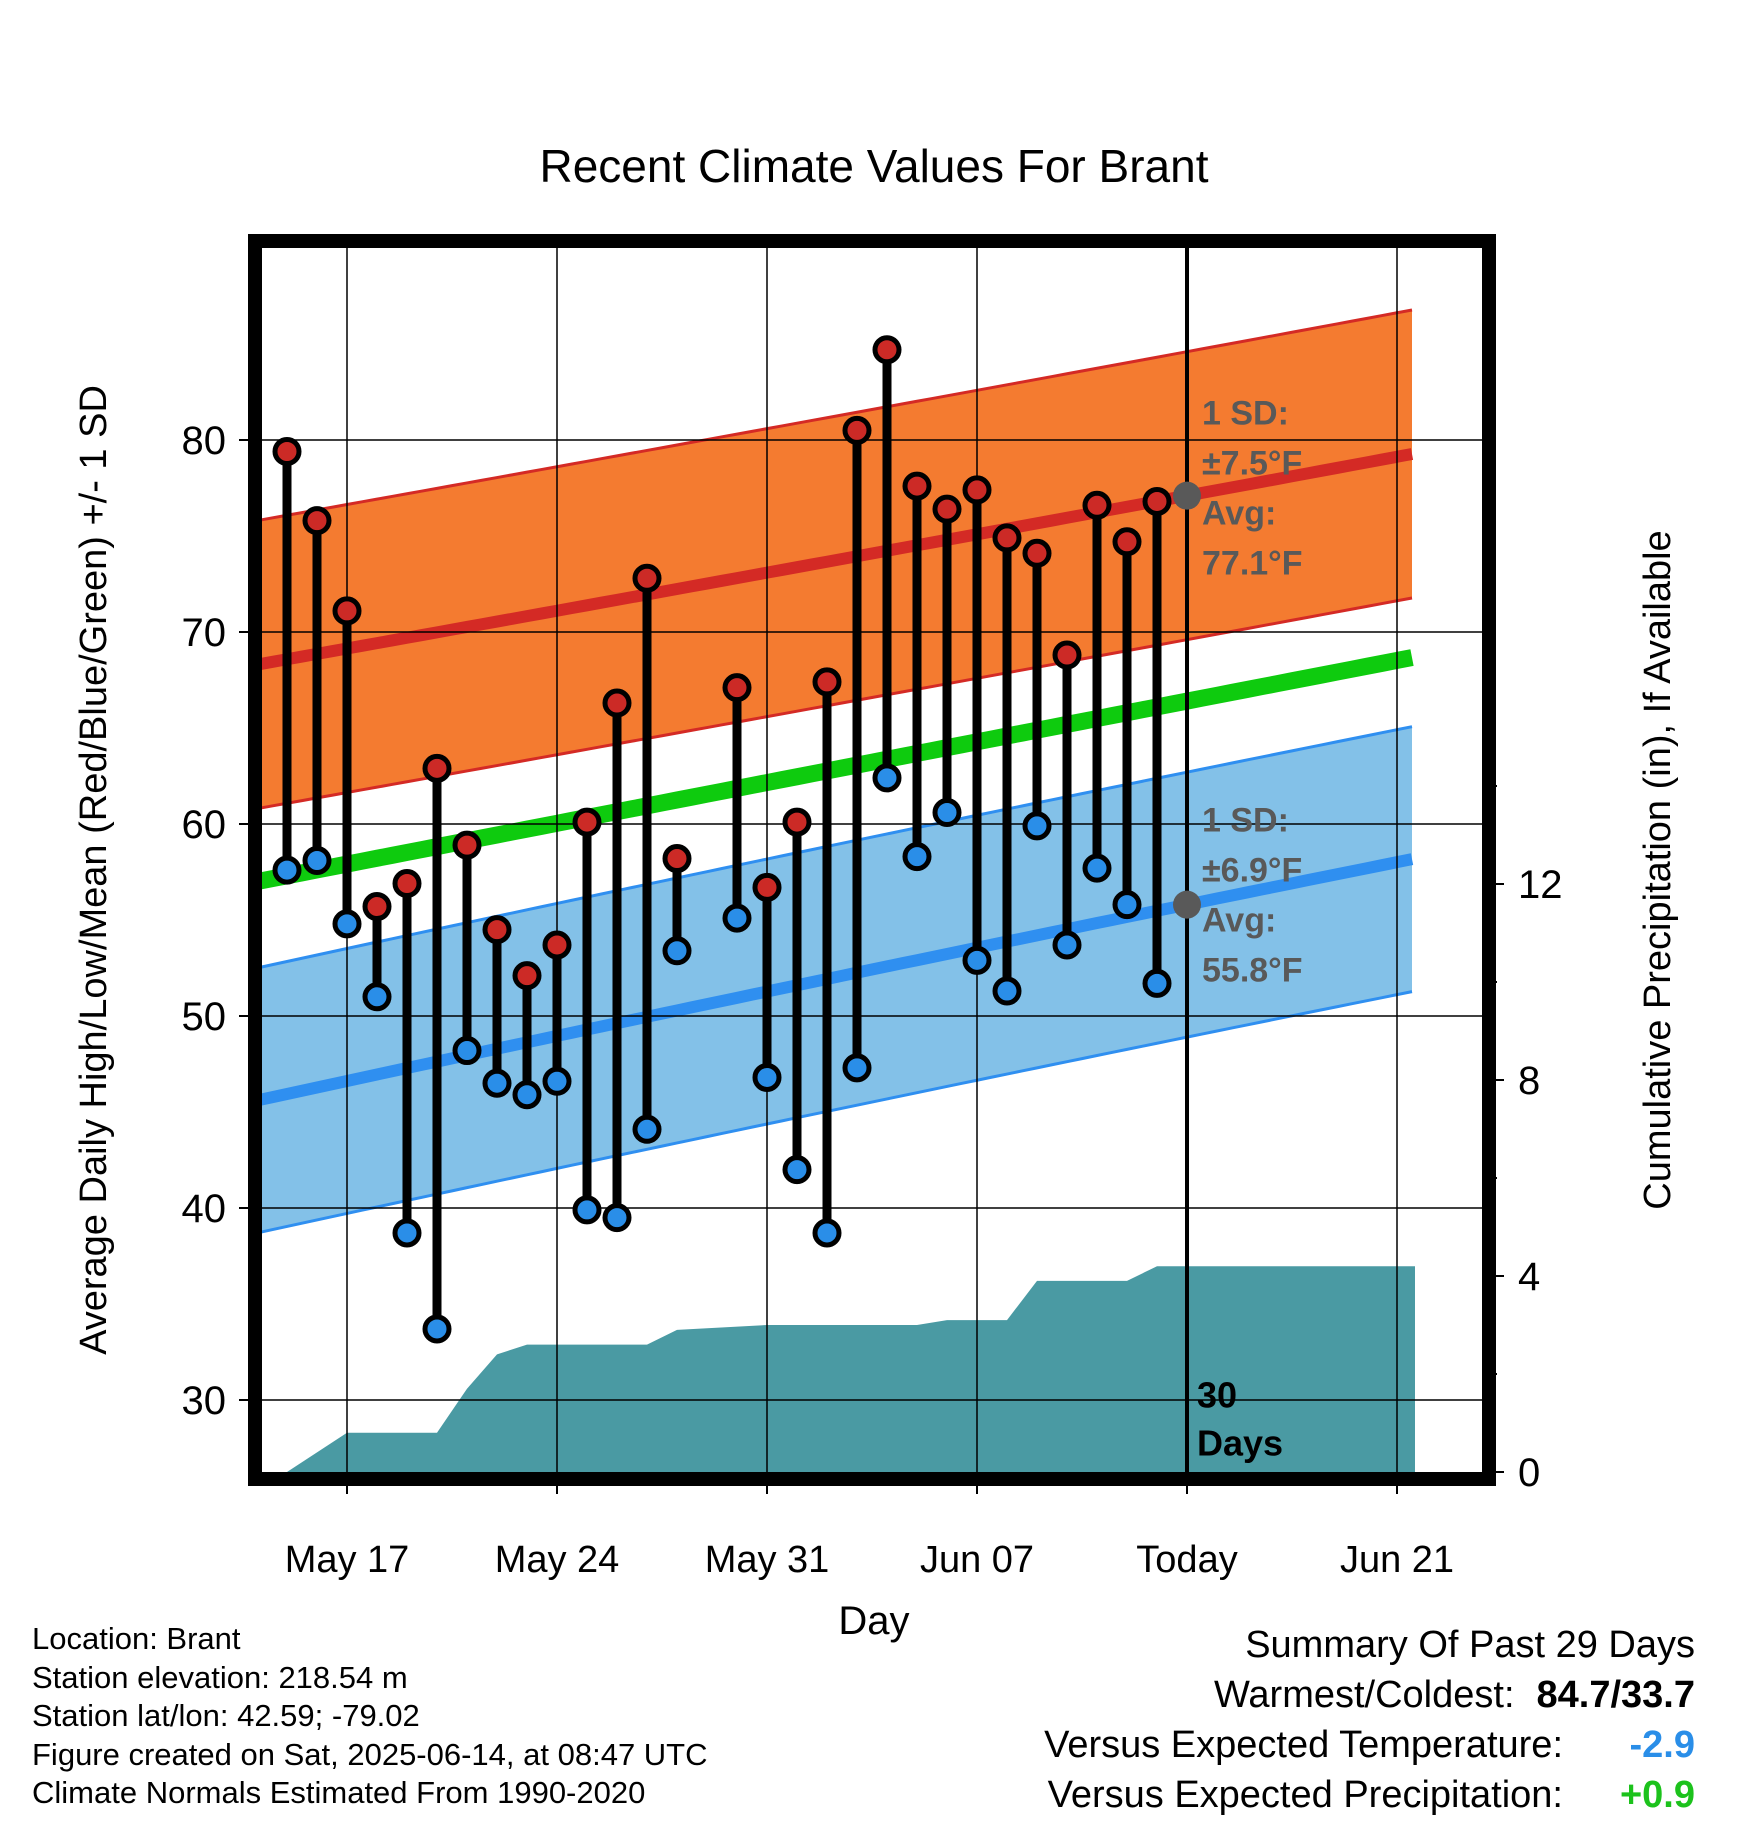 This screenshot has width=1748, height=1828. What do you see at coordinates (1364, 1695) in the screenshot?
I see `warmest-label: Warmest/Coldest:` at bounding box center [1364, 1695].